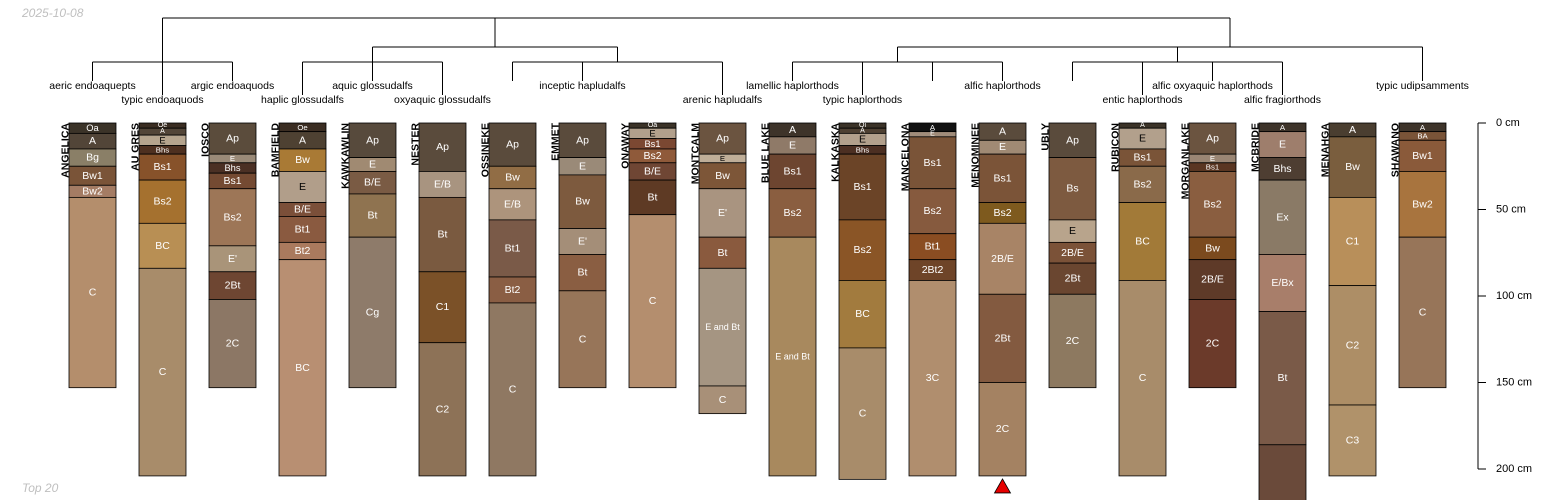 Image resolution: width=1550 pixels, height=500 pixels. I want to click on date-label: 2025-10-08, so click(53, 13).